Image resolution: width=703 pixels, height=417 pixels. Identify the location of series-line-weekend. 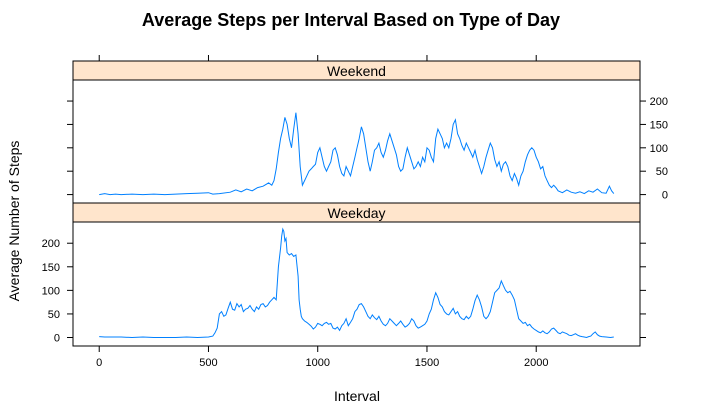
(357, 154).